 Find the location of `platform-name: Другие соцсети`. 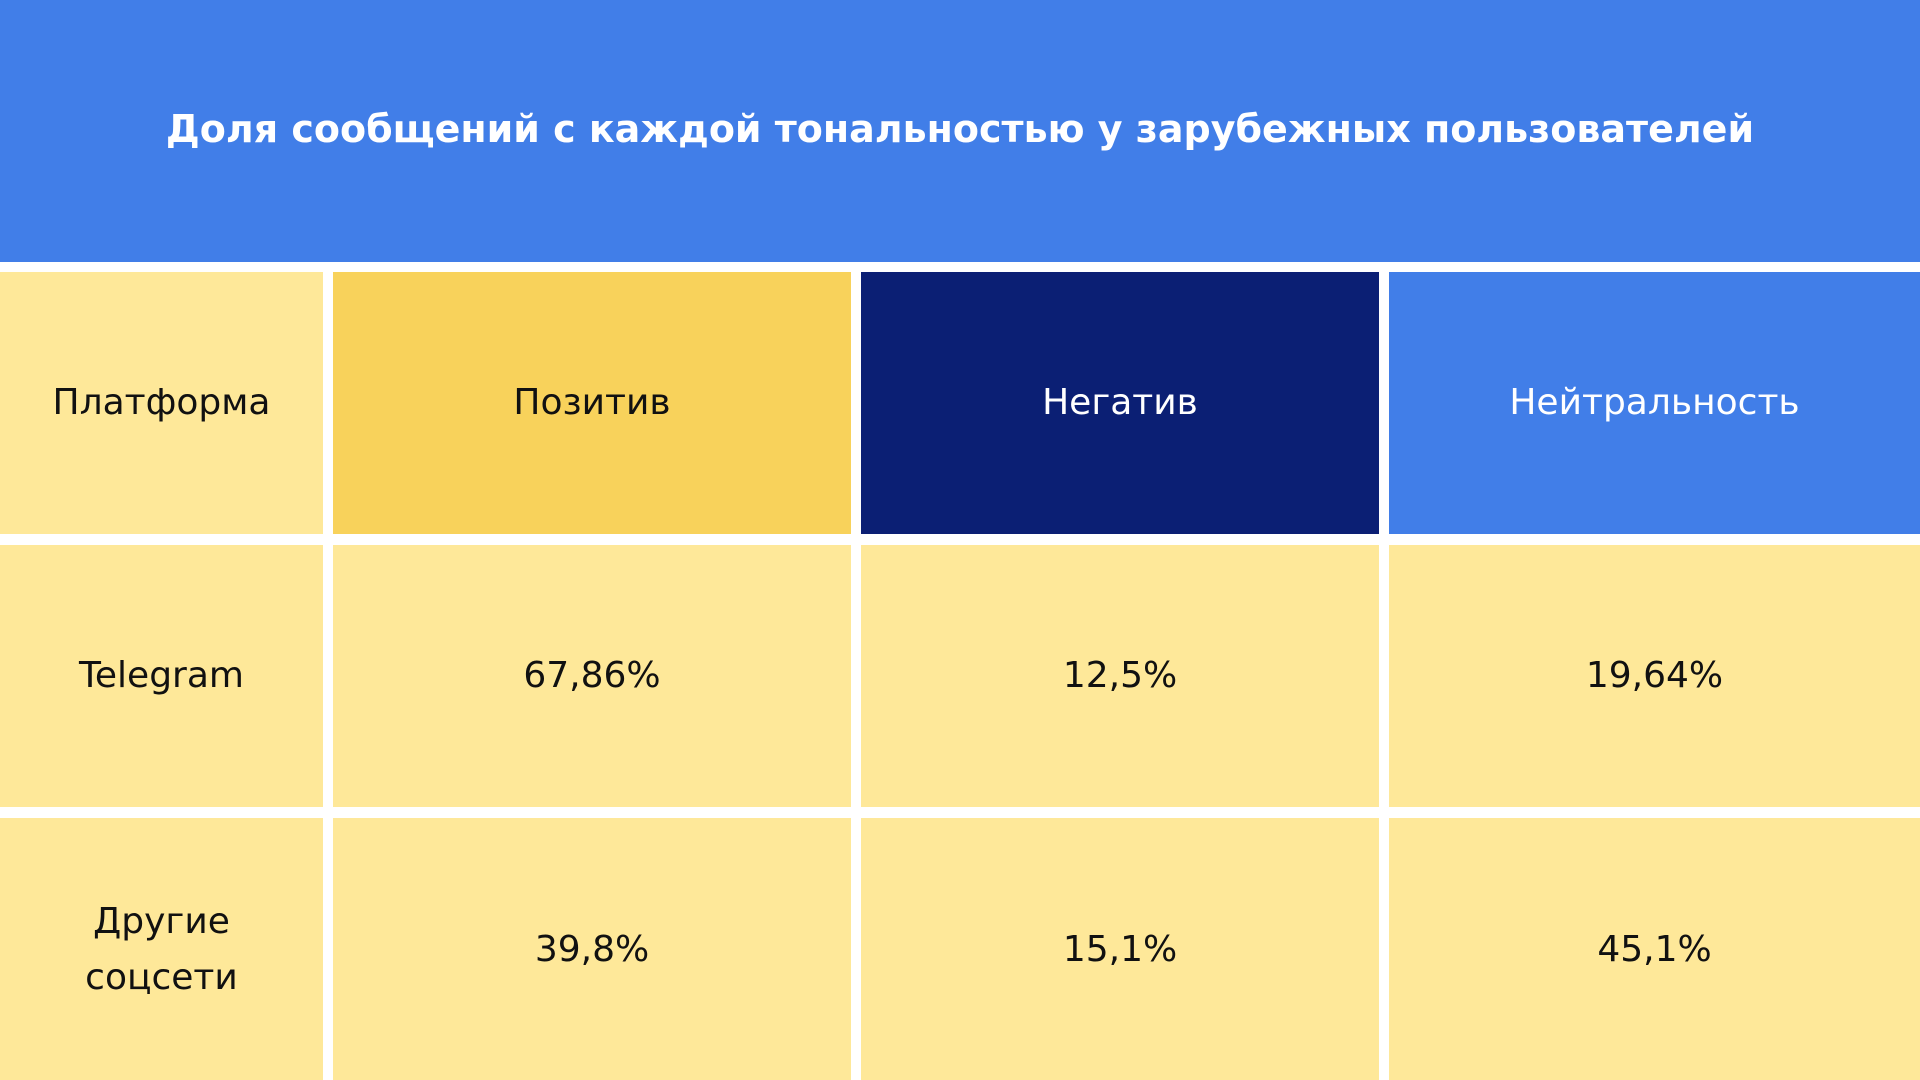

platform-name: Другие соцсети is located at coordinates (161, 949).